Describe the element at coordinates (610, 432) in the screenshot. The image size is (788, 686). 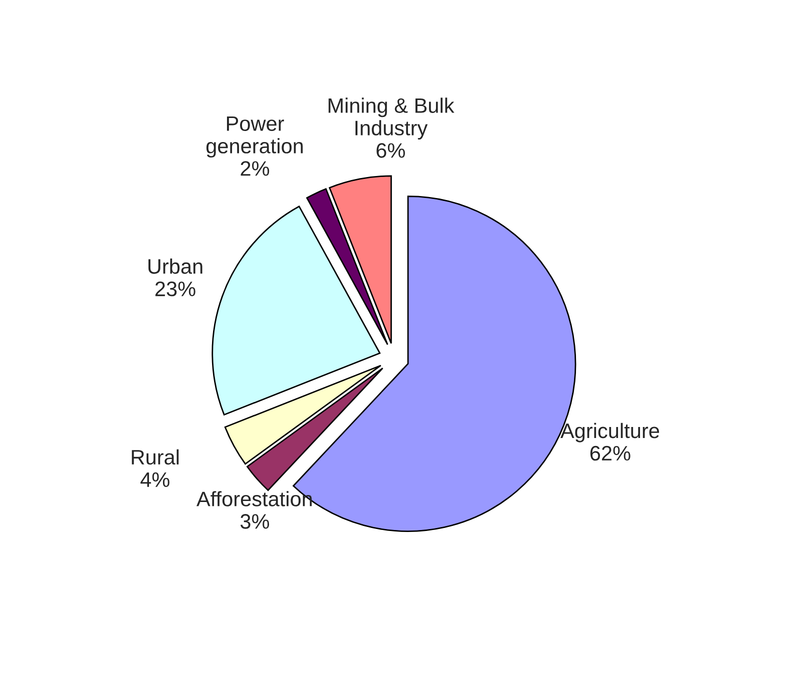
I see `slice-label: Agriculture` at that location.